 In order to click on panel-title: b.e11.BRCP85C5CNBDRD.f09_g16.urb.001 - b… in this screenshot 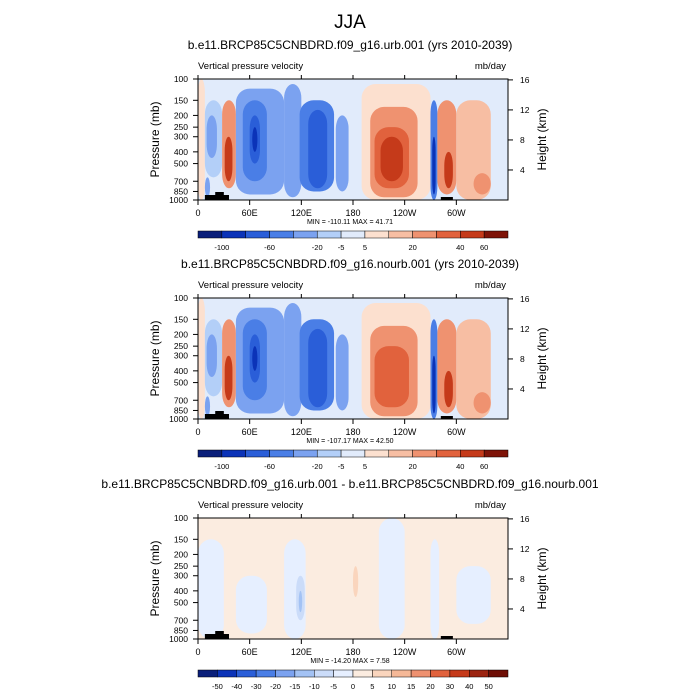, I will do `click(349, 484)`.